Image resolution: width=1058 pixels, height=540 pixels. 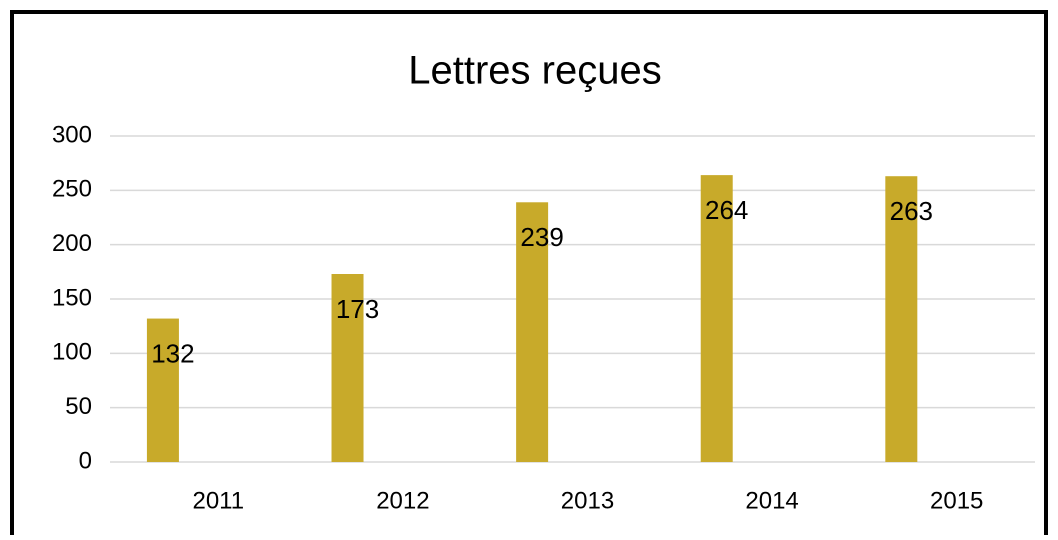 I want to click on data-label: 239, so click(x=541, y=237).